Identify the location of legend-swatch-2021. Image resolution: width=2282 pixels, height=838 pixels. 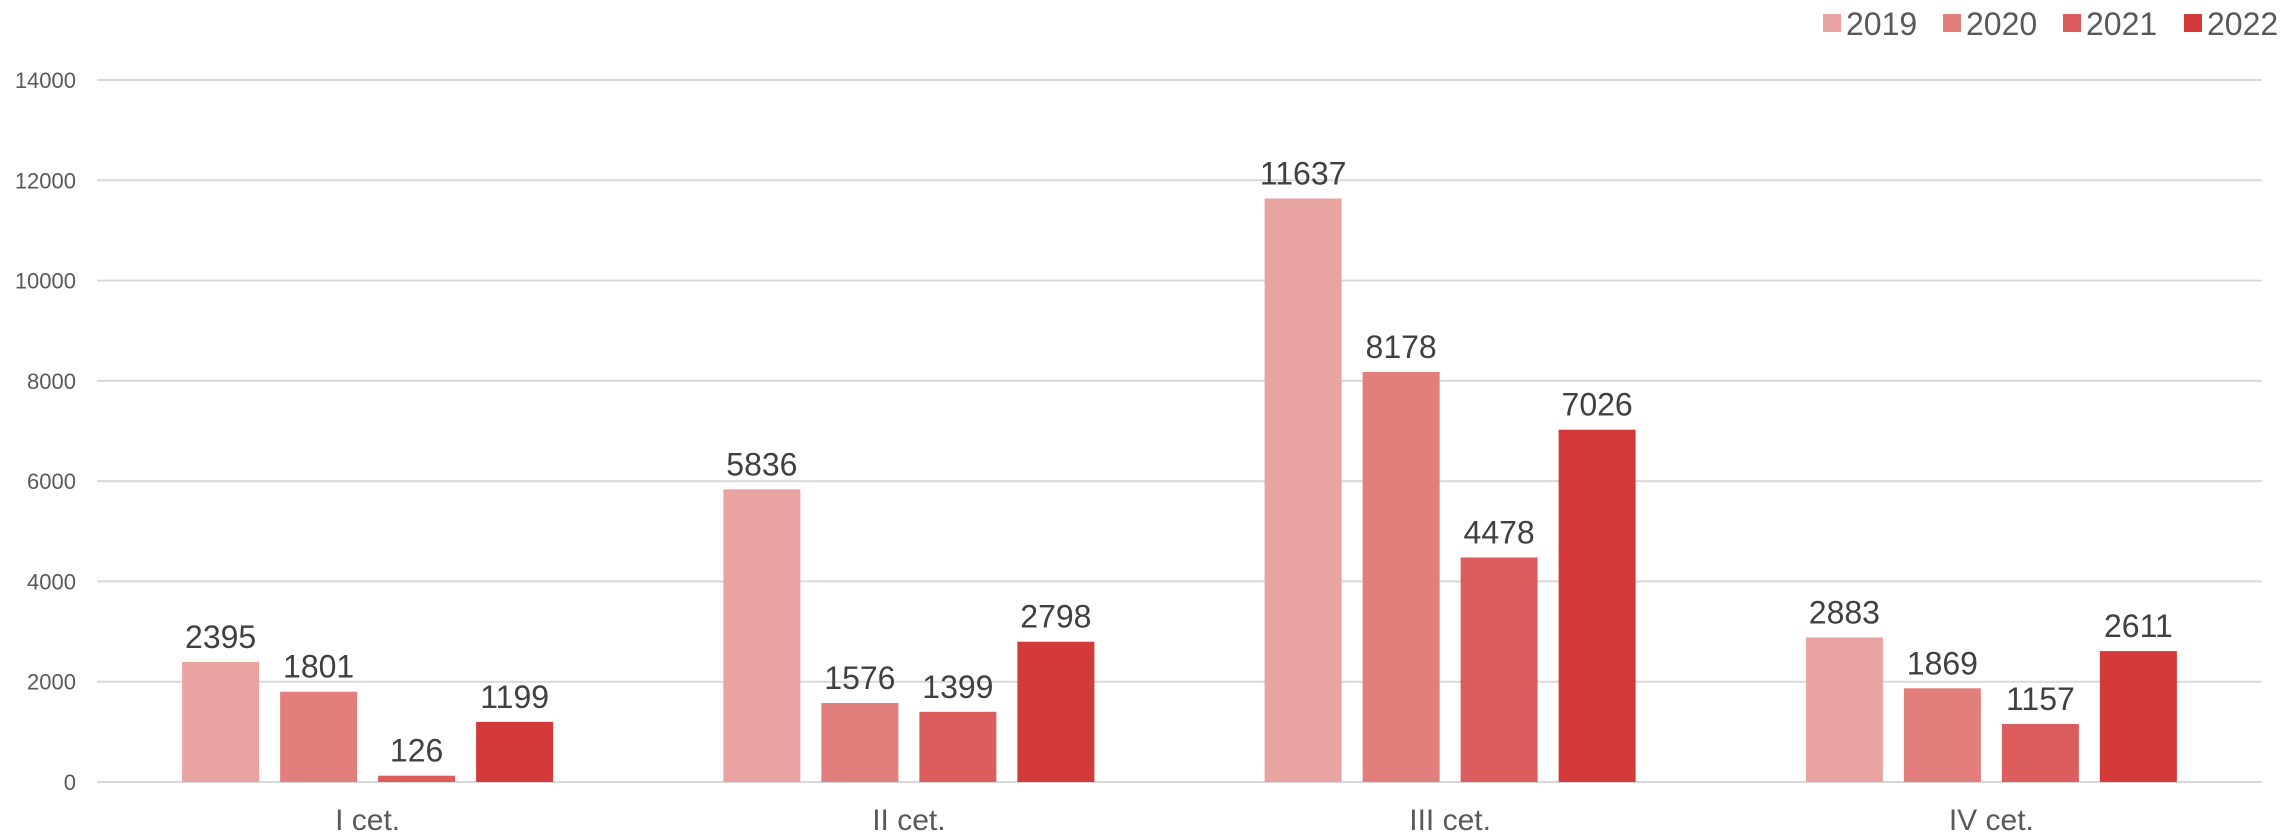
(2072, 23).